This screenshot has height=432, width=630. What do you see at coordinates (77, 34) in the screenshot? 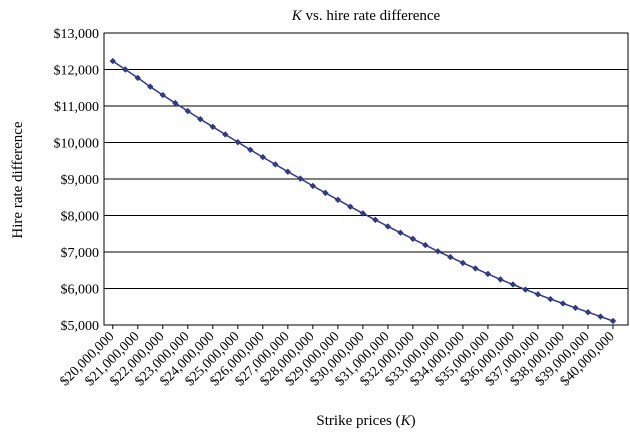
I see `y-tick-label: $13,000` at bounding box center [77, 34].